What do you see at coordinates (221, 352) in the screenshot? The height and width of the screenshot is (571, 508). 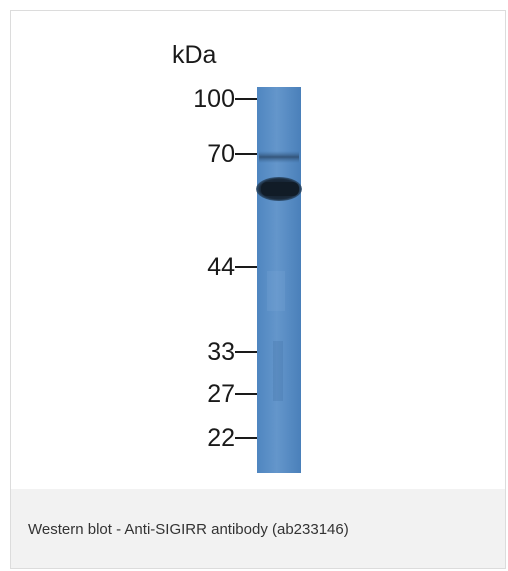 I see `marker-label-33: 33` at bounding box center [221, 352].